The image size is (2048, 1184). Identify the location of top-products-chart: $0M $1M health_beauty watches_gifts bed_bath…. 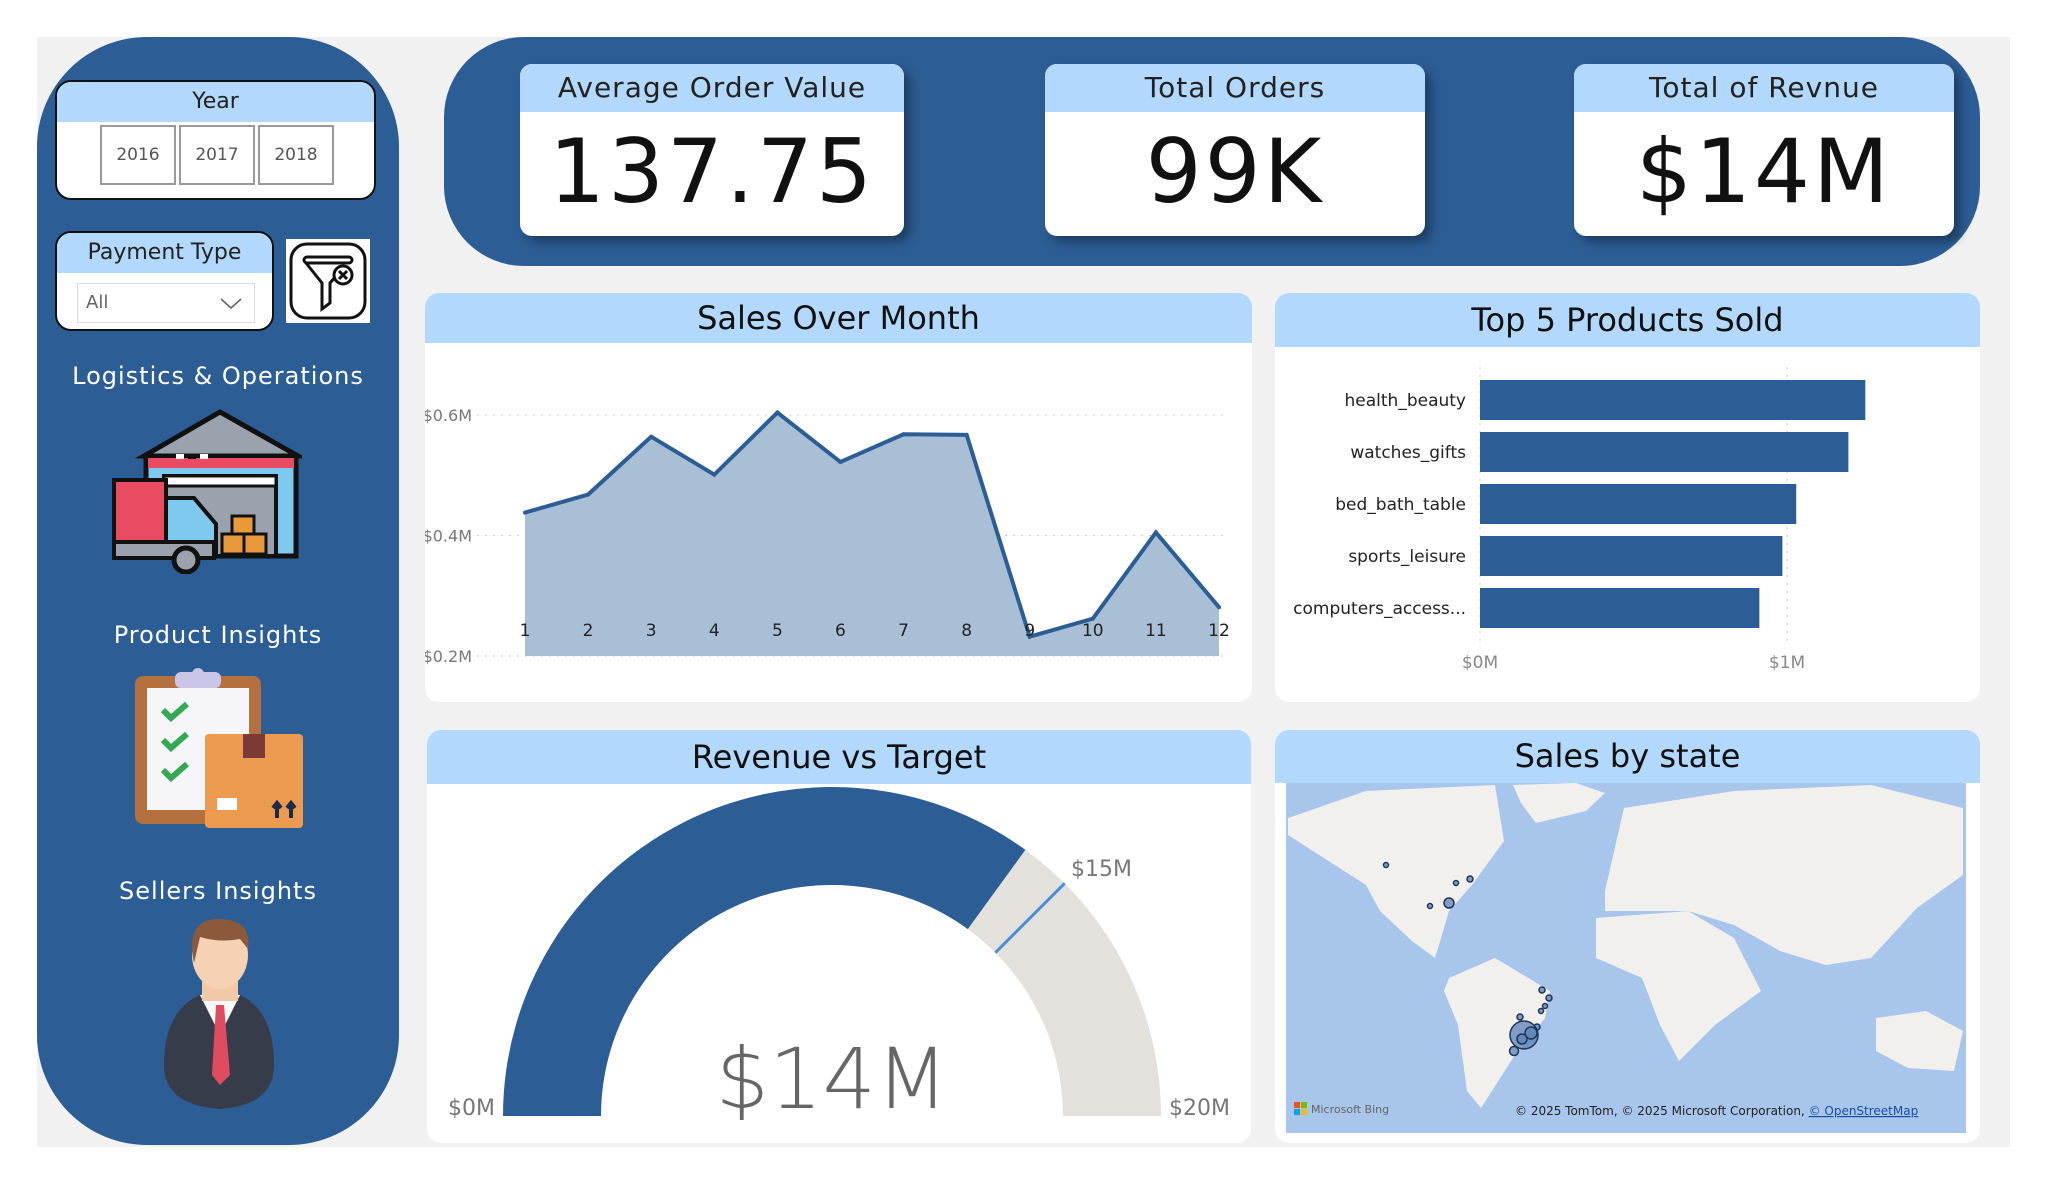
(1579, 520).